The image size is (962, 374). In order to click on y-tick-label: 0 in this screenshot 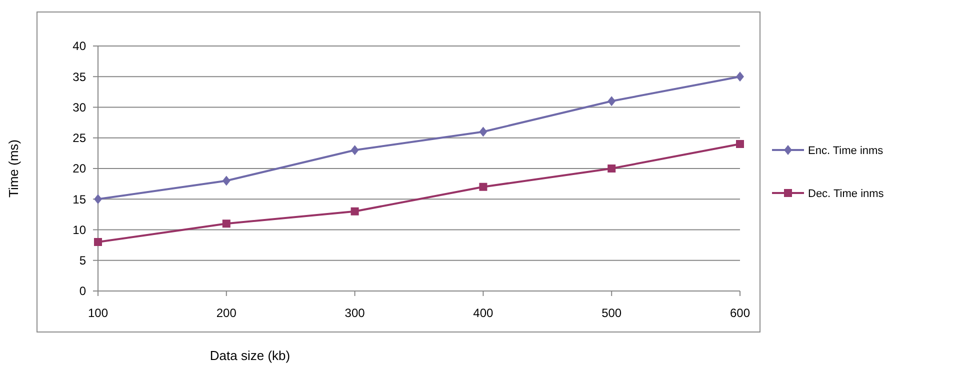, I will do `click(82, 291)`.